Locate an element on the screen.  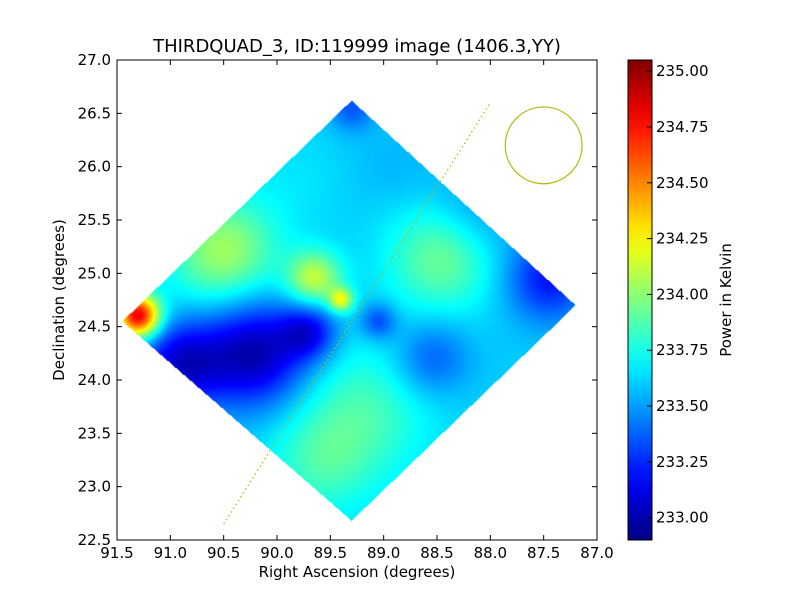
colorbar-tick-label: 234.50 is located at coordinates (682, 183).